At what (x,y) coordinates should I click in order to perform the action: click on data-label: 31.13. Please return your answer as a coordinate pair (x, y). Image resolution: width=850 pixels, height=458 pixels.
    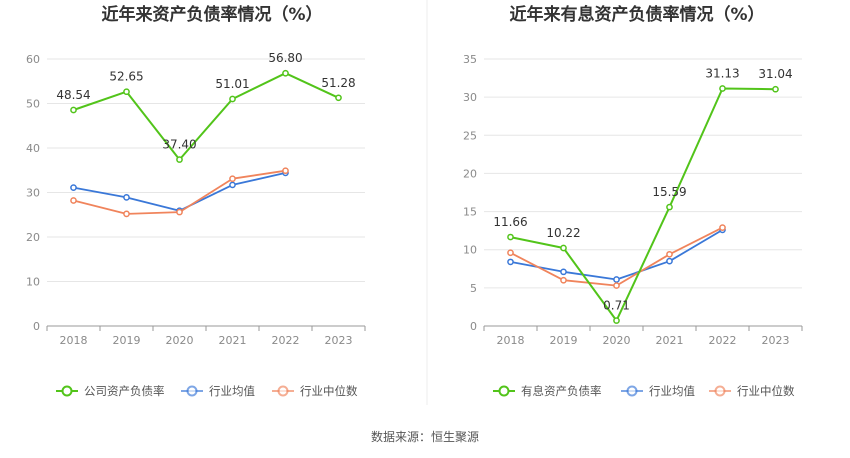
    Looking at the image, I should click on (722, 74).